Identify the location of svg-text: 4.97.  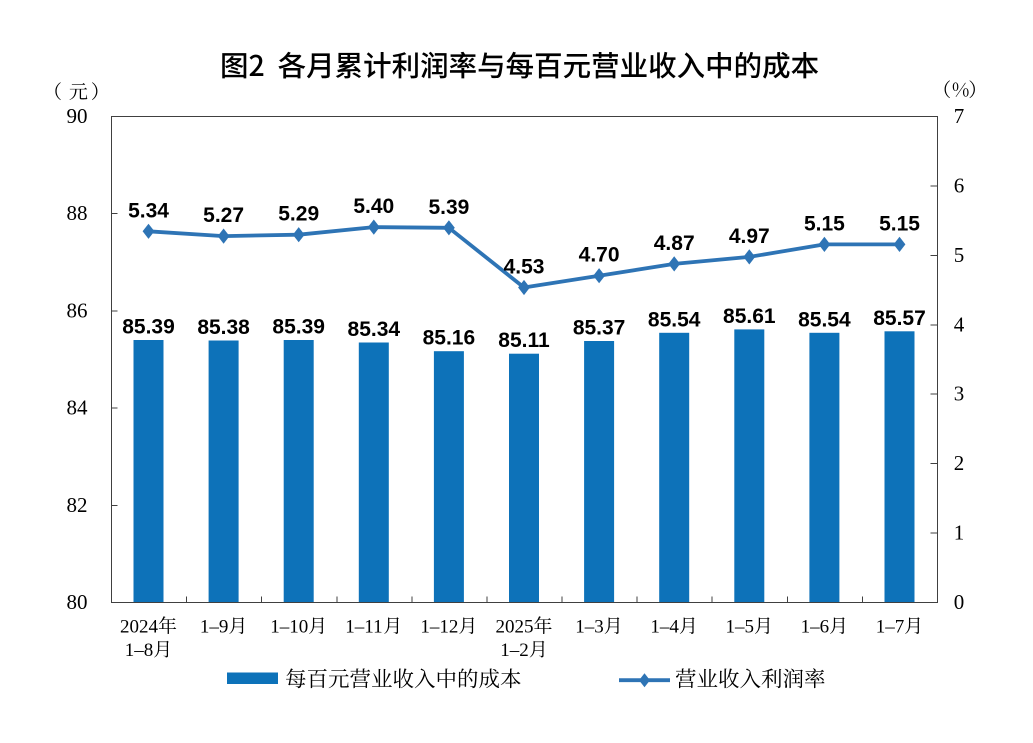
(749, 236).